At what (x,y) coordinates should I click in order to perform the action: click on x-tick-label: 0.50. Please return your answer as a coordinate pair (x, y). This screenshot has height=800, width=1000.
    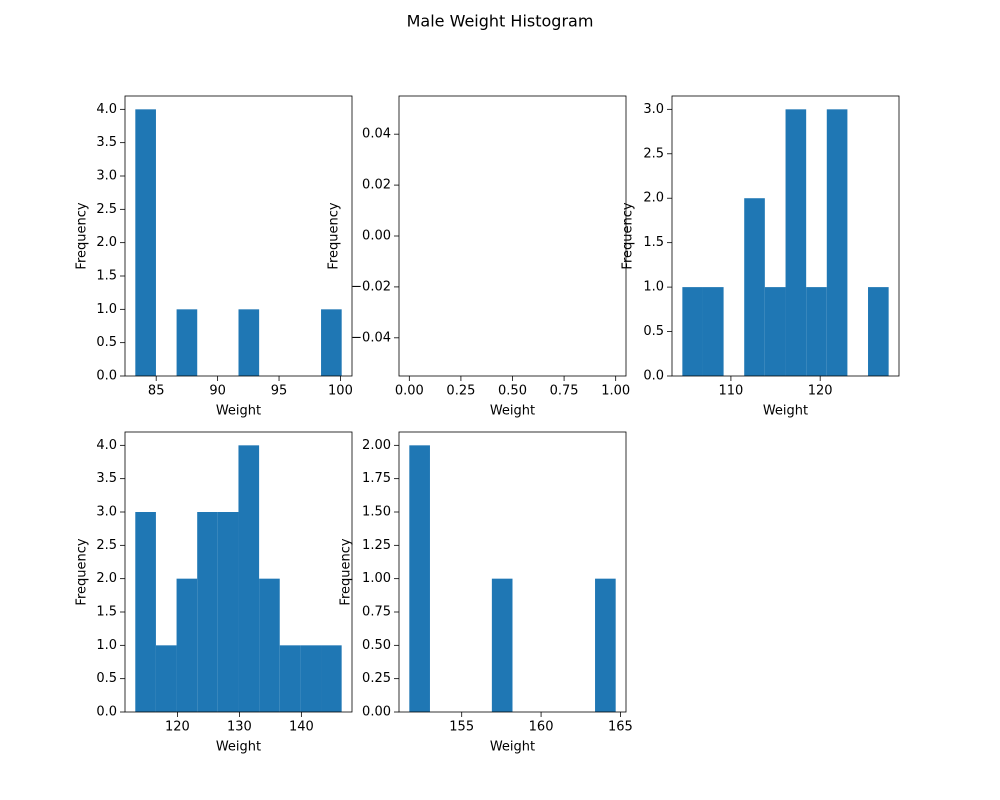
    Looking at the image, I should click on (512, 391).